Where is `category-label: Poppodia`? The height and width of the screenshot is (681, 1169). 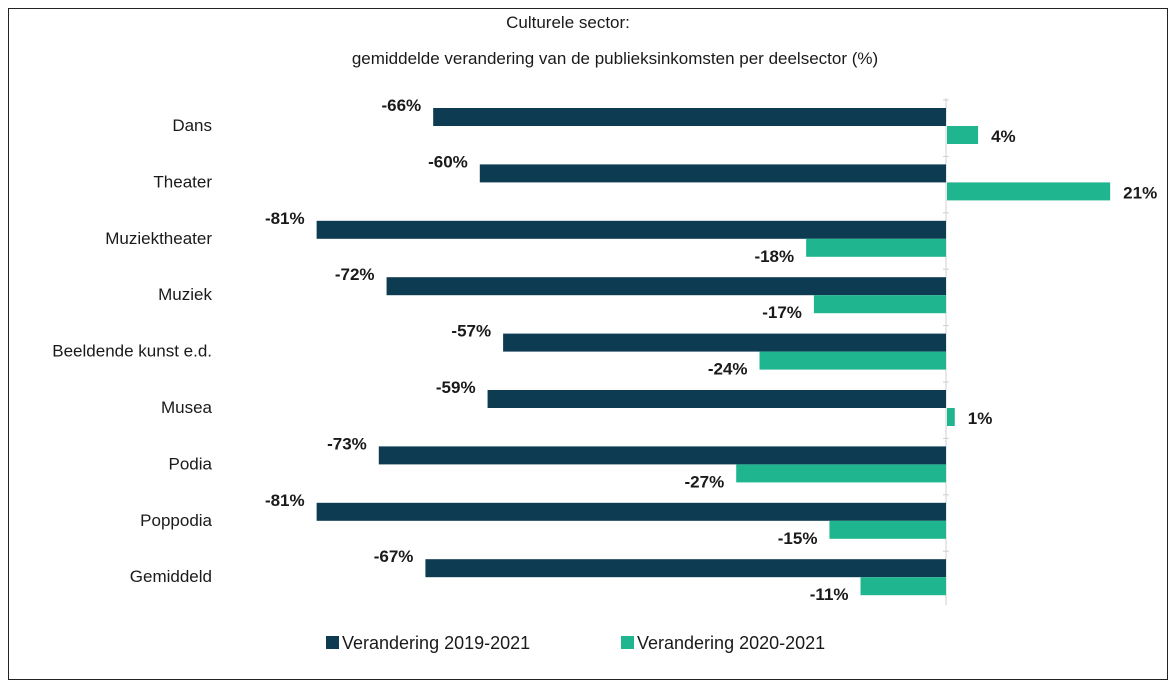
category-label: Poppodia is located at coordinates (176, 520).